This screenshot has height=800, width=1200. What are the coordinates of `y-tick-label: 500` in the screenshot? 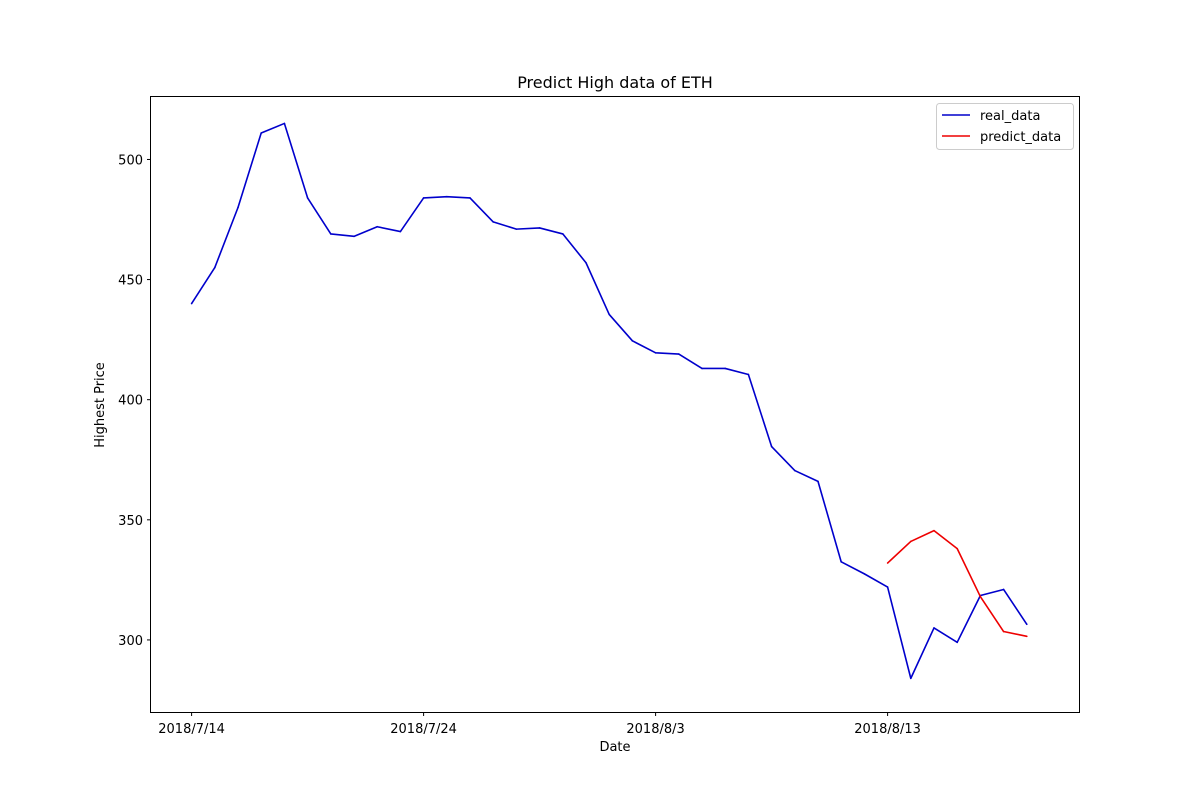 It's located at (130, 160).